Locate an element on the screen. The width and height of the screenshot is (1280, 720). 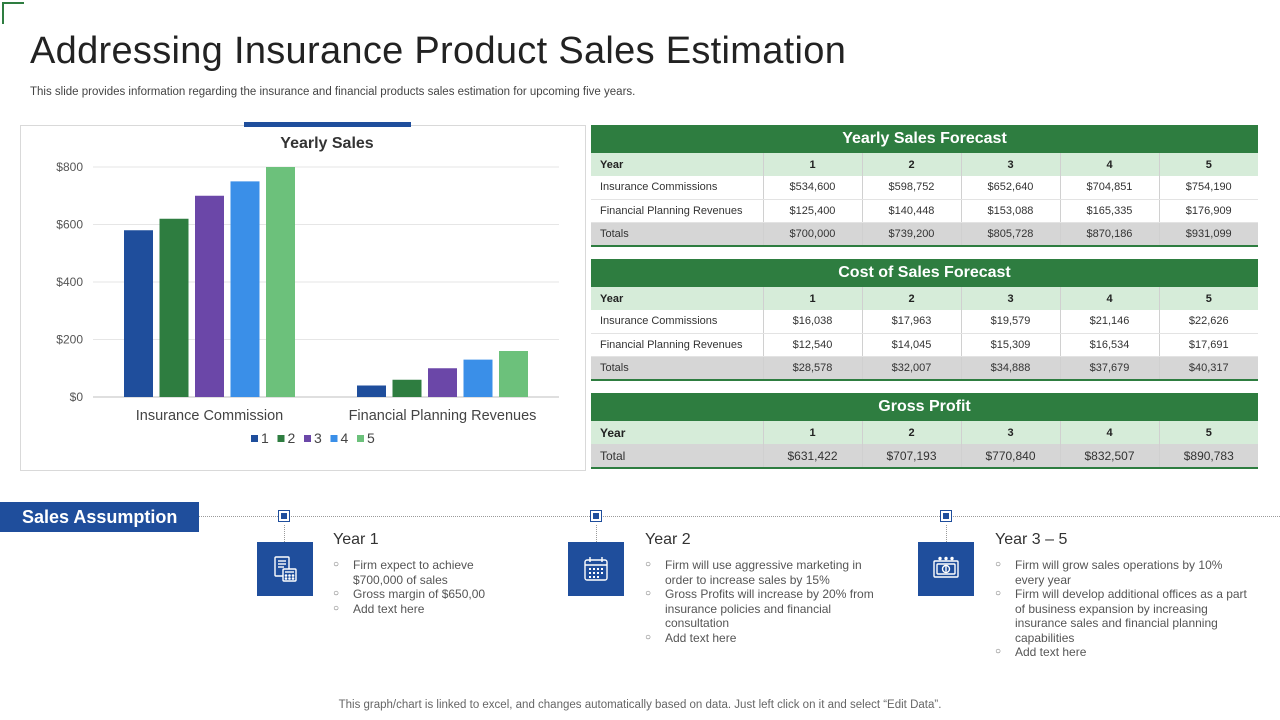
legend-label: 1 is located at coordinates (265, 438).